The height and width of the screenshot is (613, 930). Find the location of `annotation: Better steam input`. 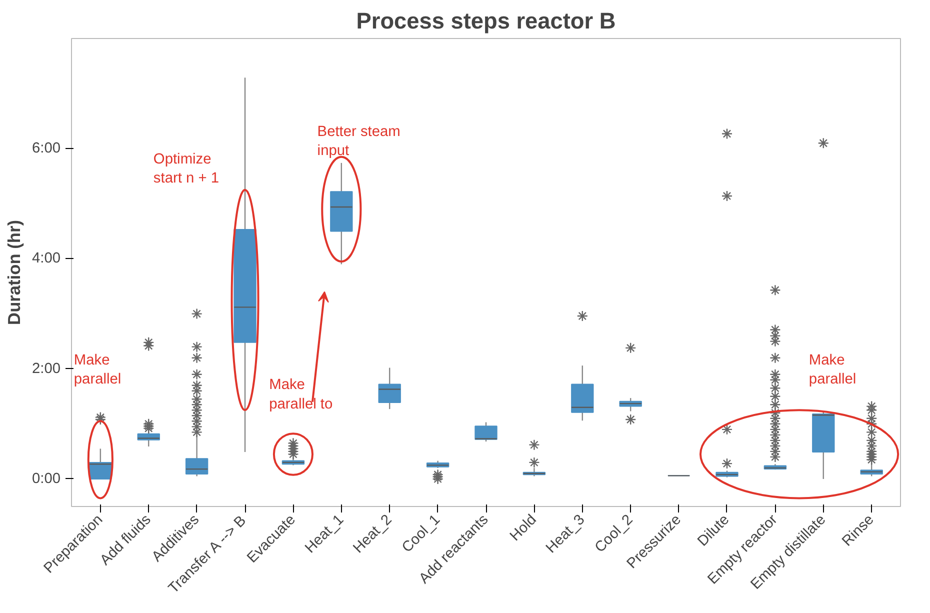

annotation: Better steam input is located at coordinates (358, 142).